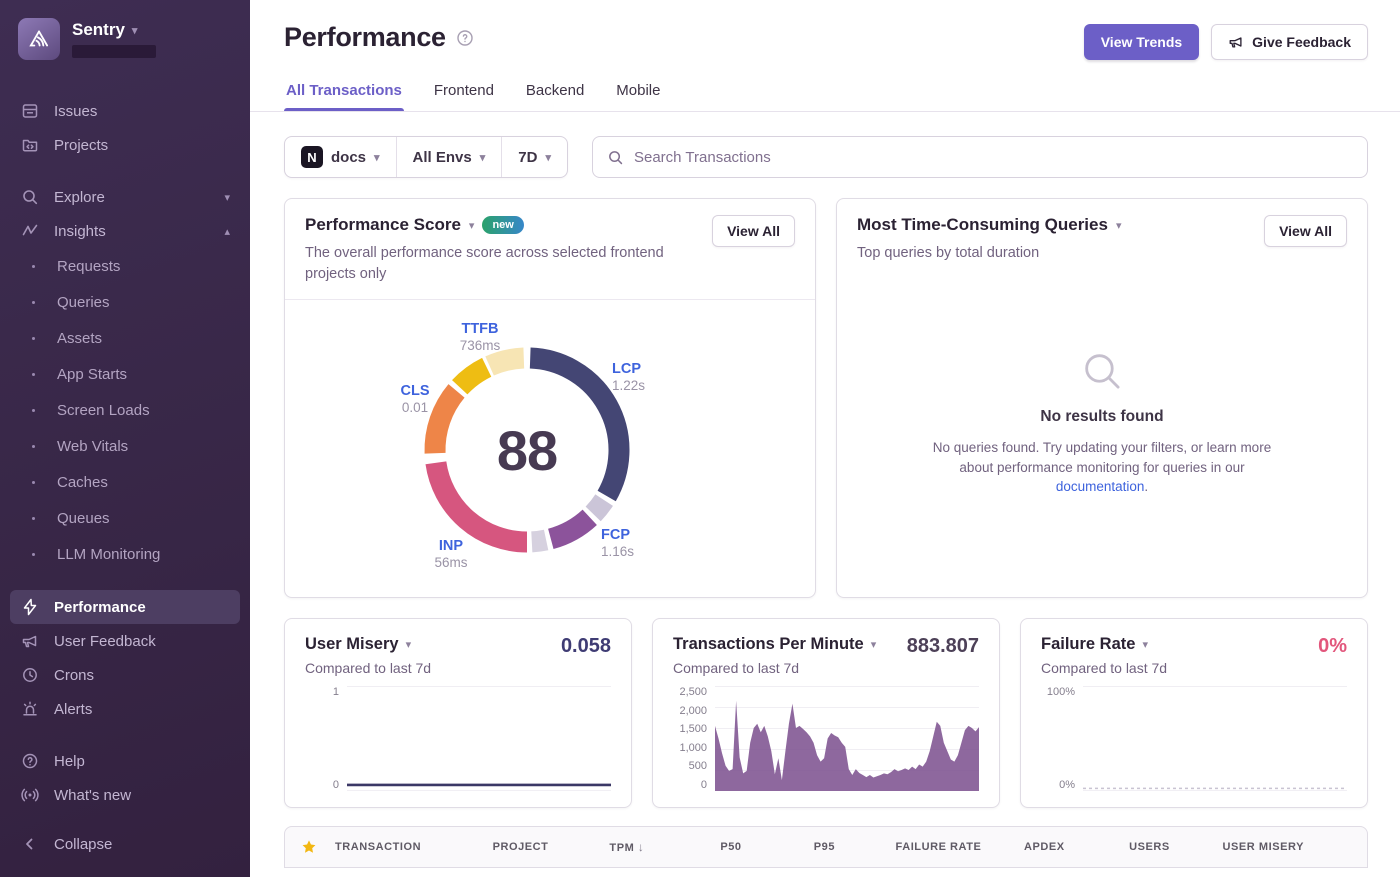  Describe the element at coordinates (125, 607) in the screenshot. I see `sidebar-item-performance: Performance` at that location.